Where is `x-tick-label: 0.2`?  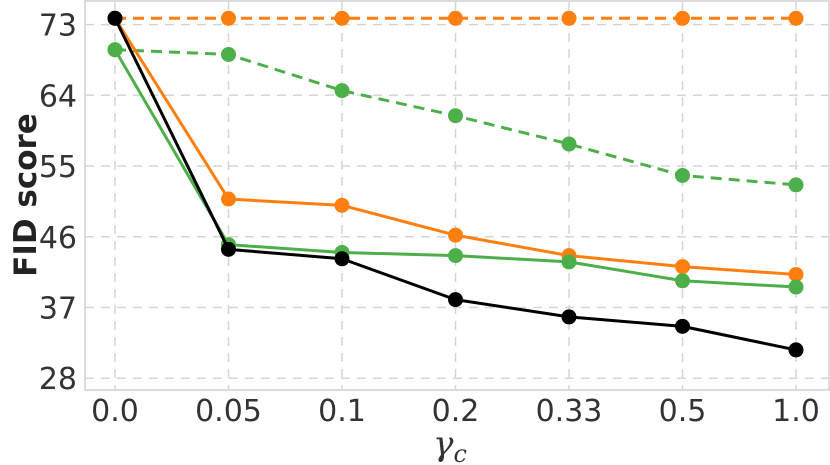
x-tick-label: 0.2 is located at coordinates (456, 411).